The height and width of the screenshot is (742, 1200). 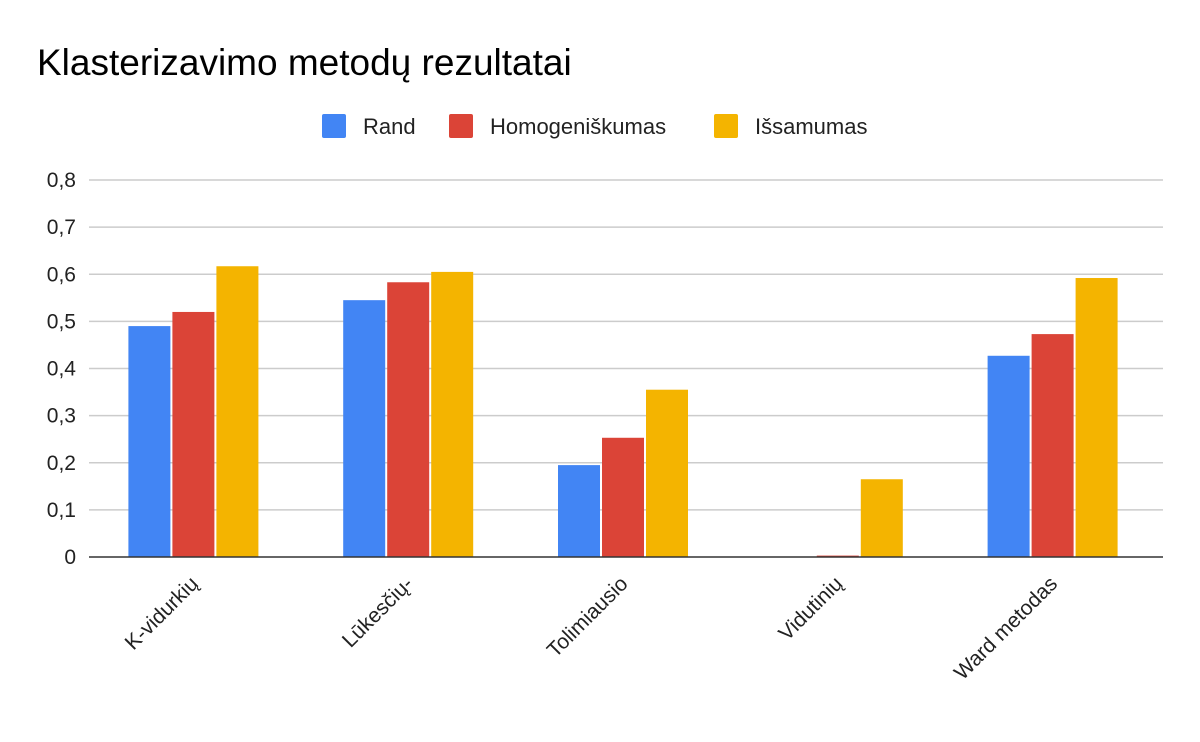 I want to click on chart-title: Klasterizavimo metodų rezultatai, so click(x=304, y=62).